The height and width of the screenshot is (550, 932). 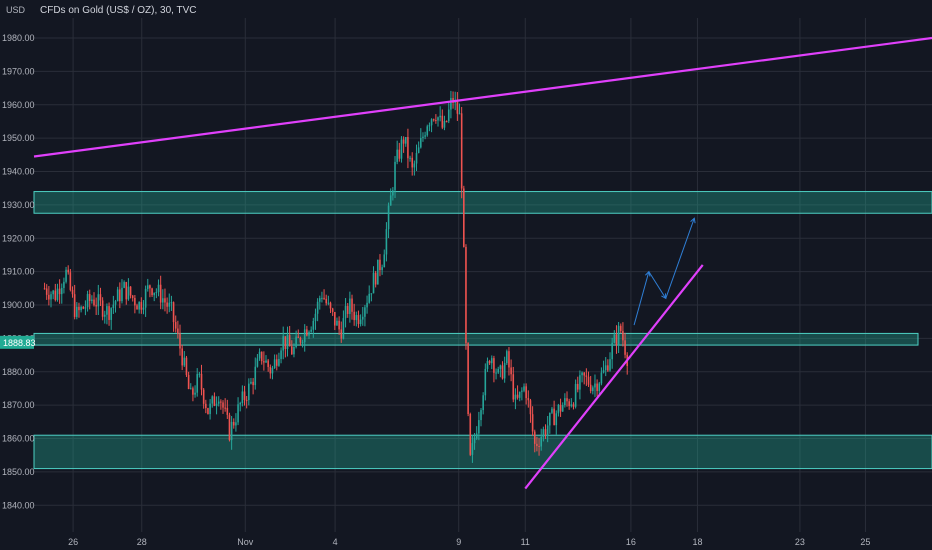 I want to click on support-resistance-zone, so click(x=476, y=339).